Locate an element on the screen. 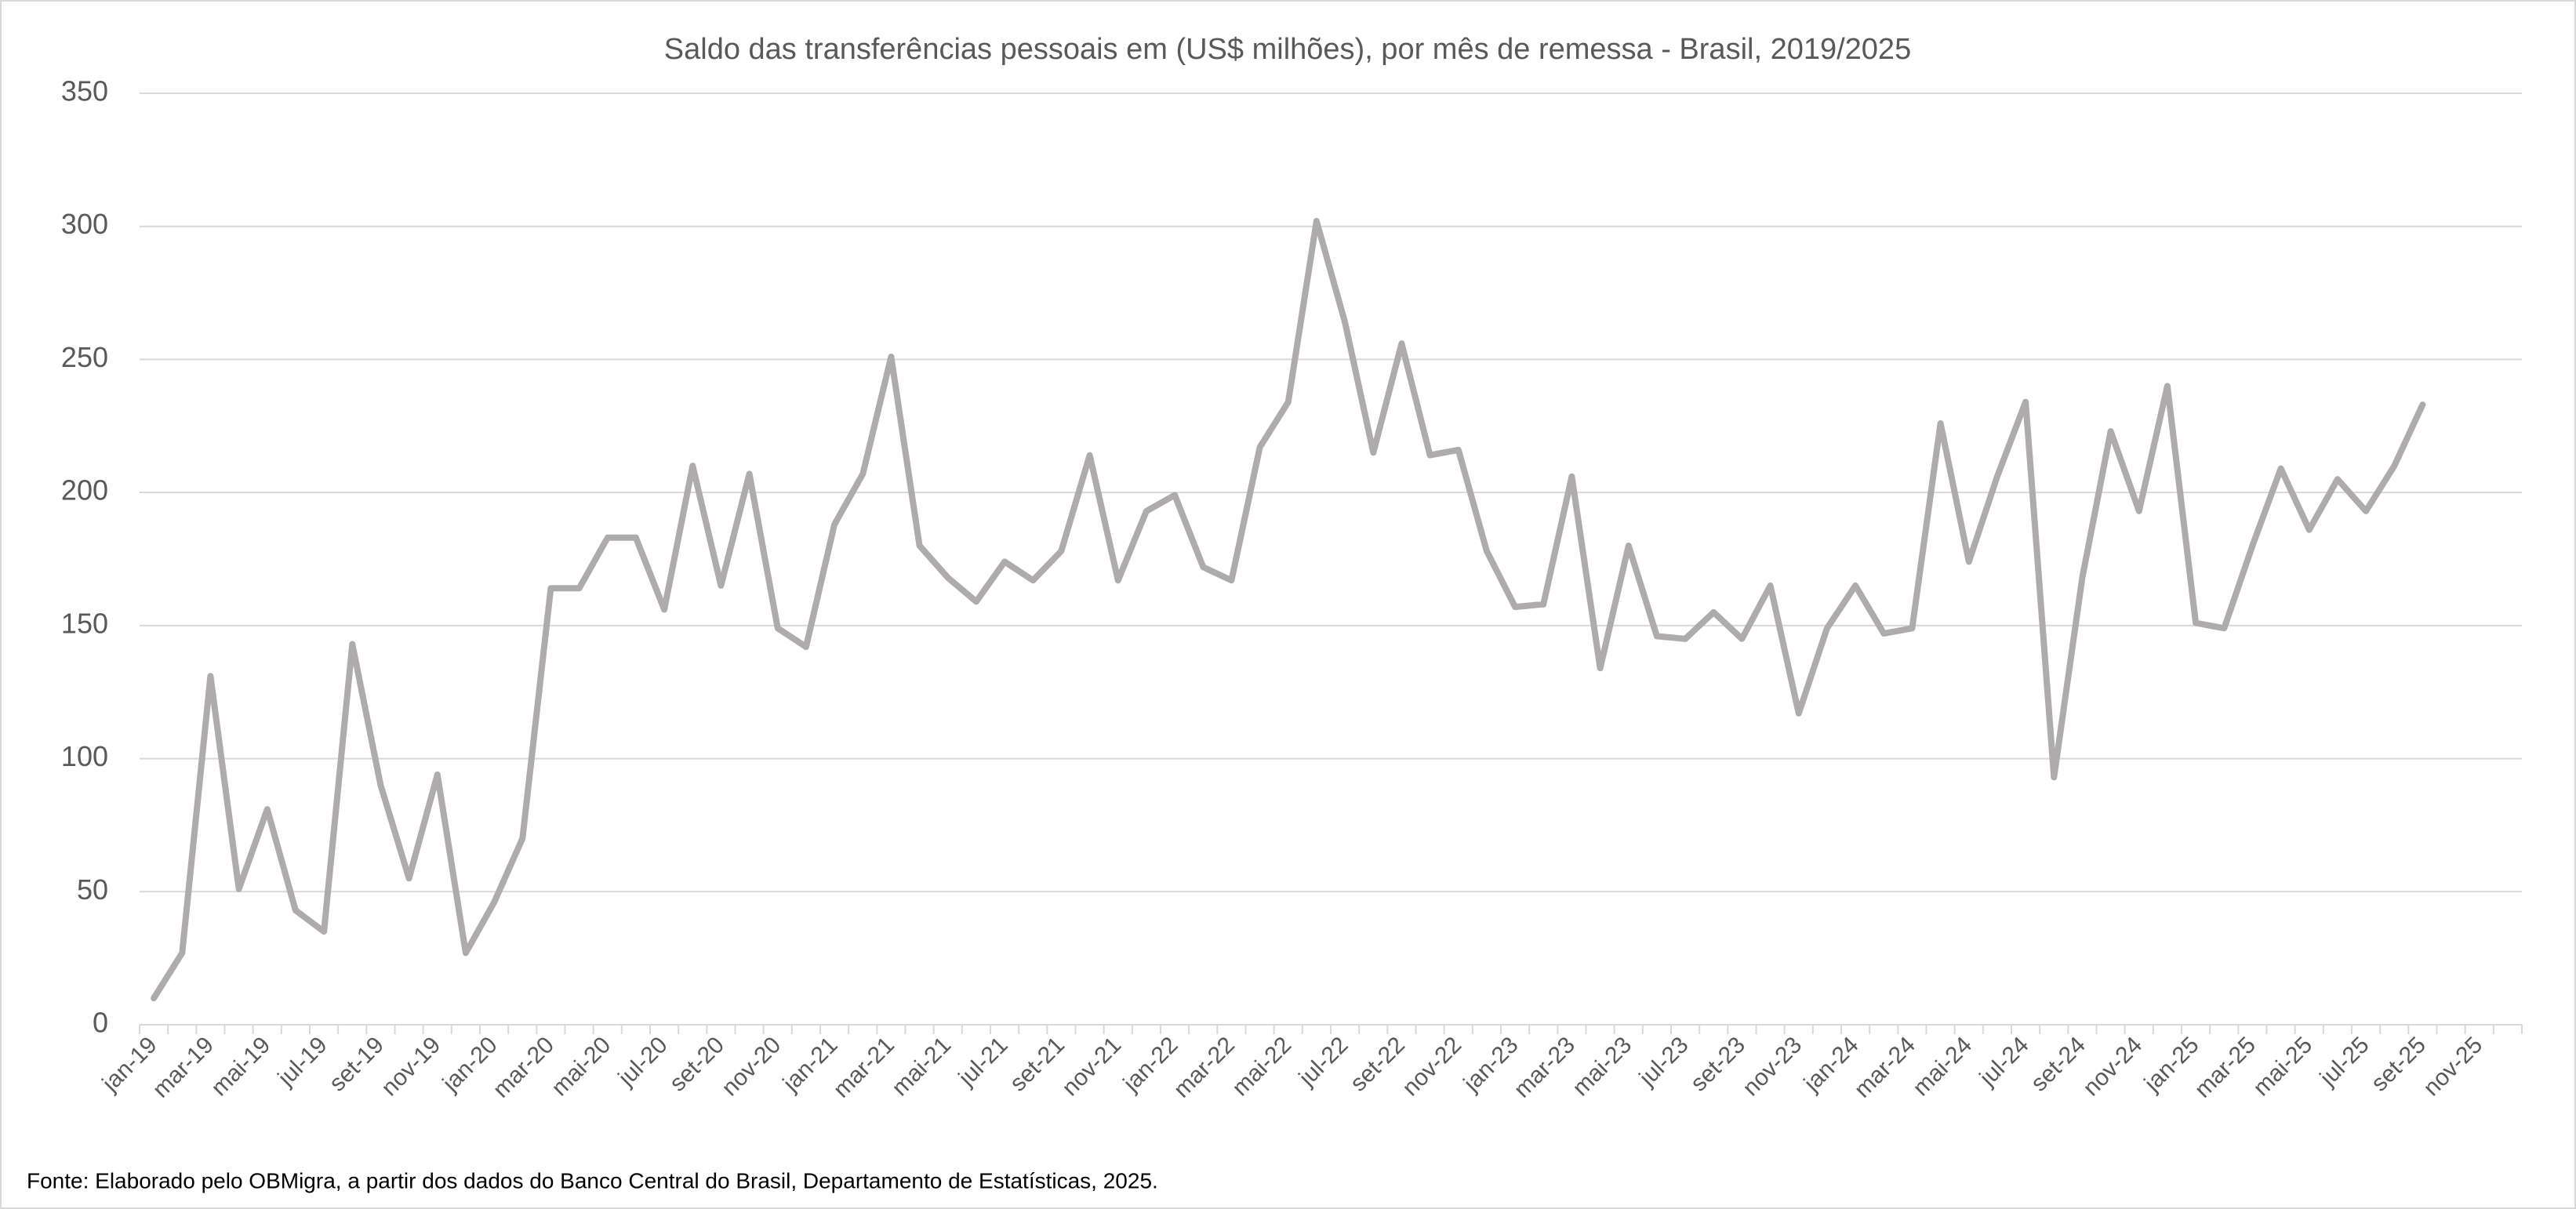  y-tick-label: 0 is located at coordinates (100, 1023).